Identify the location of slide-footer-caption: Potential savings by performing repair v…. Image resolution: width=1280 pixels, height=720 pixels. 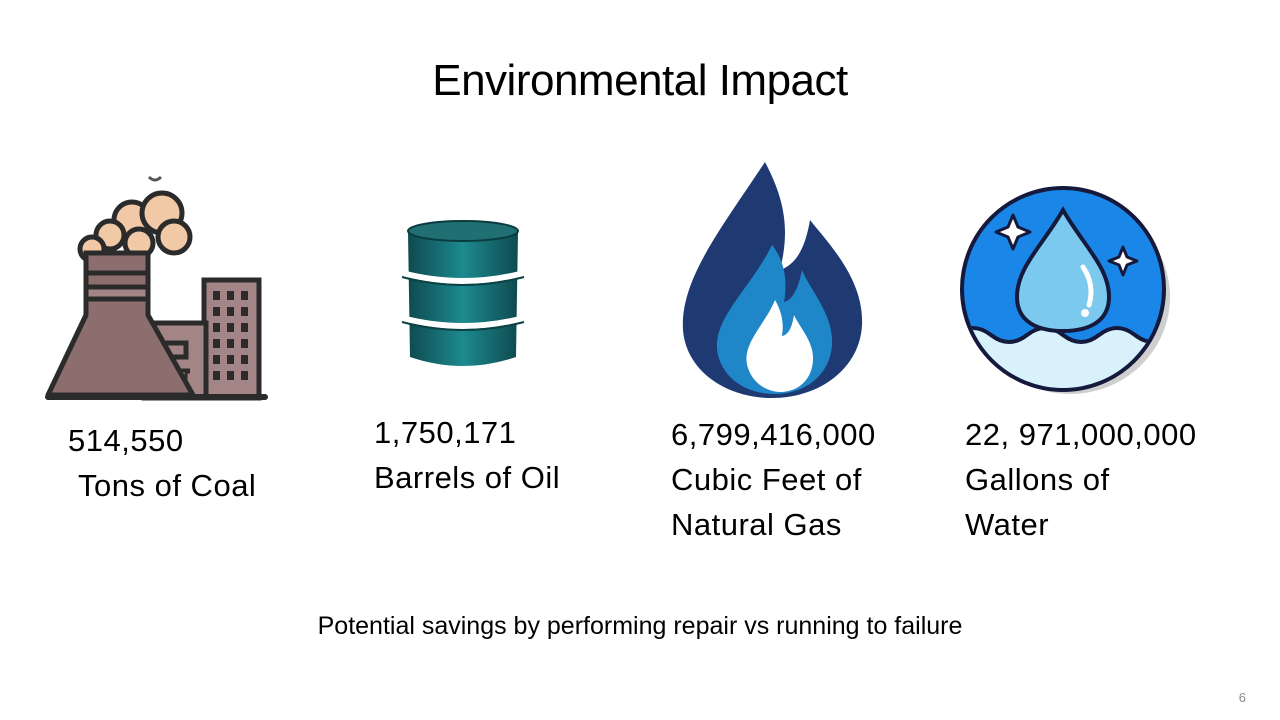
(640, 626).